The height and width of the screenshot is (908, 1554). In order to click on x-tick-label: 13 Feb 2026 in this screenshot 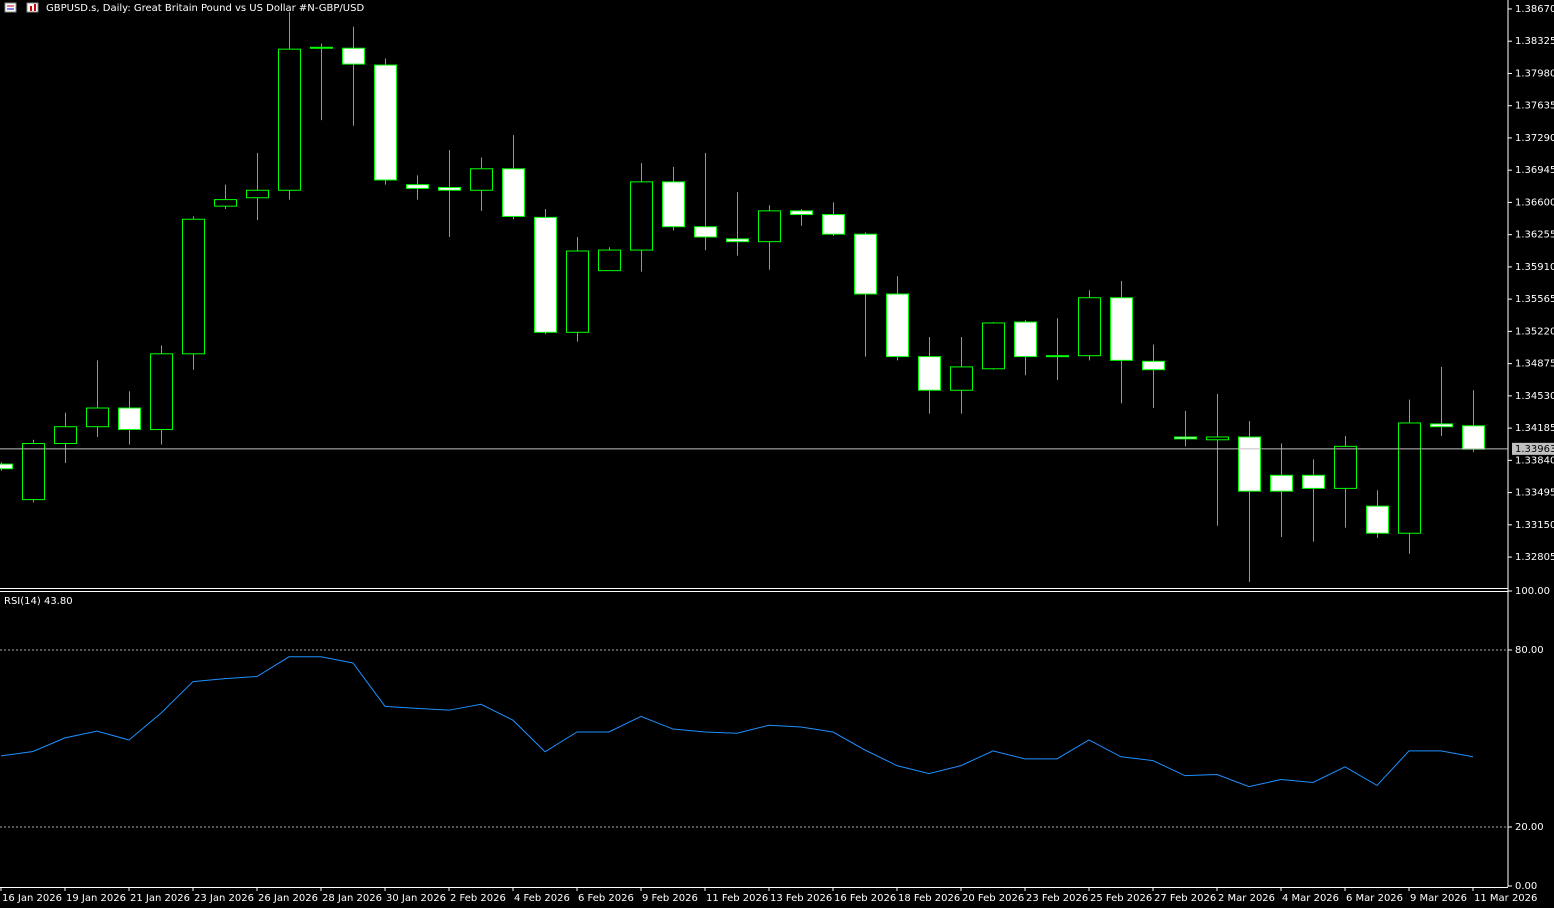, I will do `click(801, 898)`.